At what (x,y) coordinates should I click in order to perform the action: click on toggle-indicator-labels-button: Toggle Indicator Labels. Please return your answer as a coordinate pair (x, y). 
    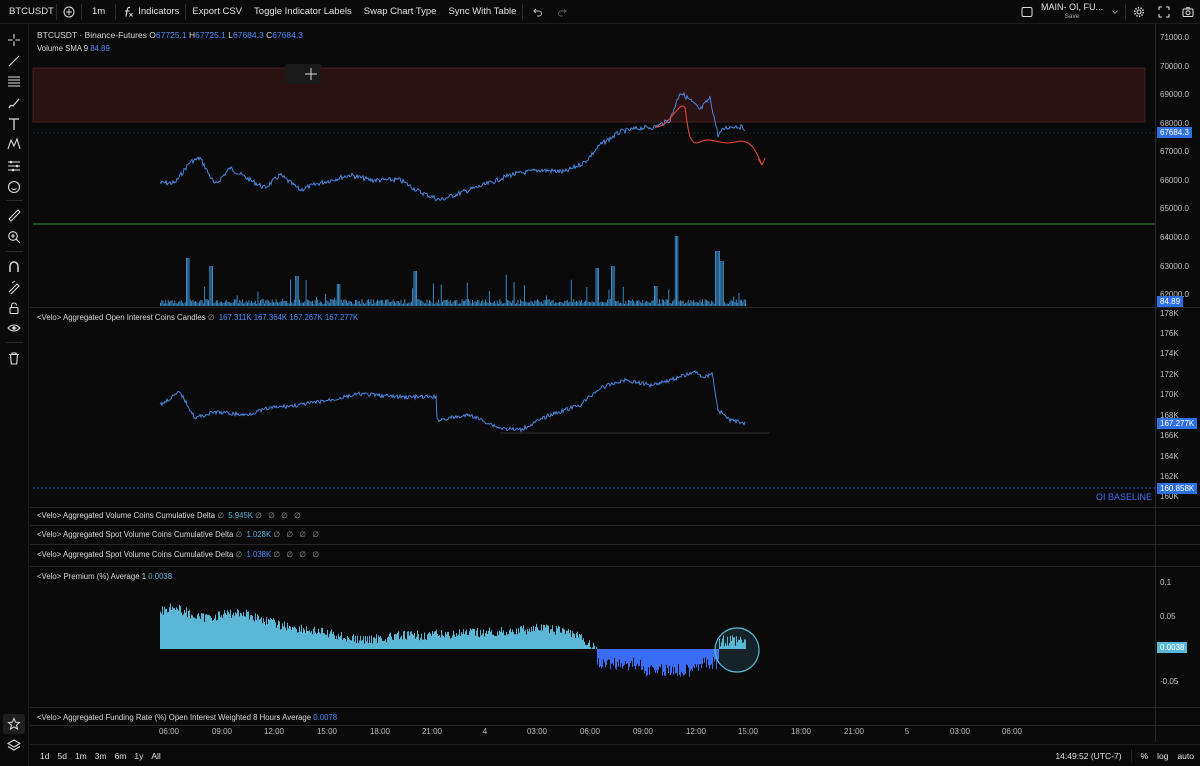
    Looking at the image, I should click on (303, 11).